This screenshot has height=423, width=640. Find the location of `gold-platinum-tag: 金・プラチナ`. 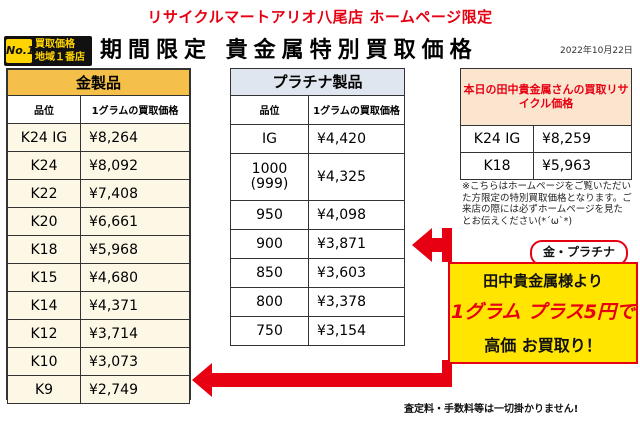

gold-platinum-tag: 金・プラチナ is located at coordinates (579, 253).